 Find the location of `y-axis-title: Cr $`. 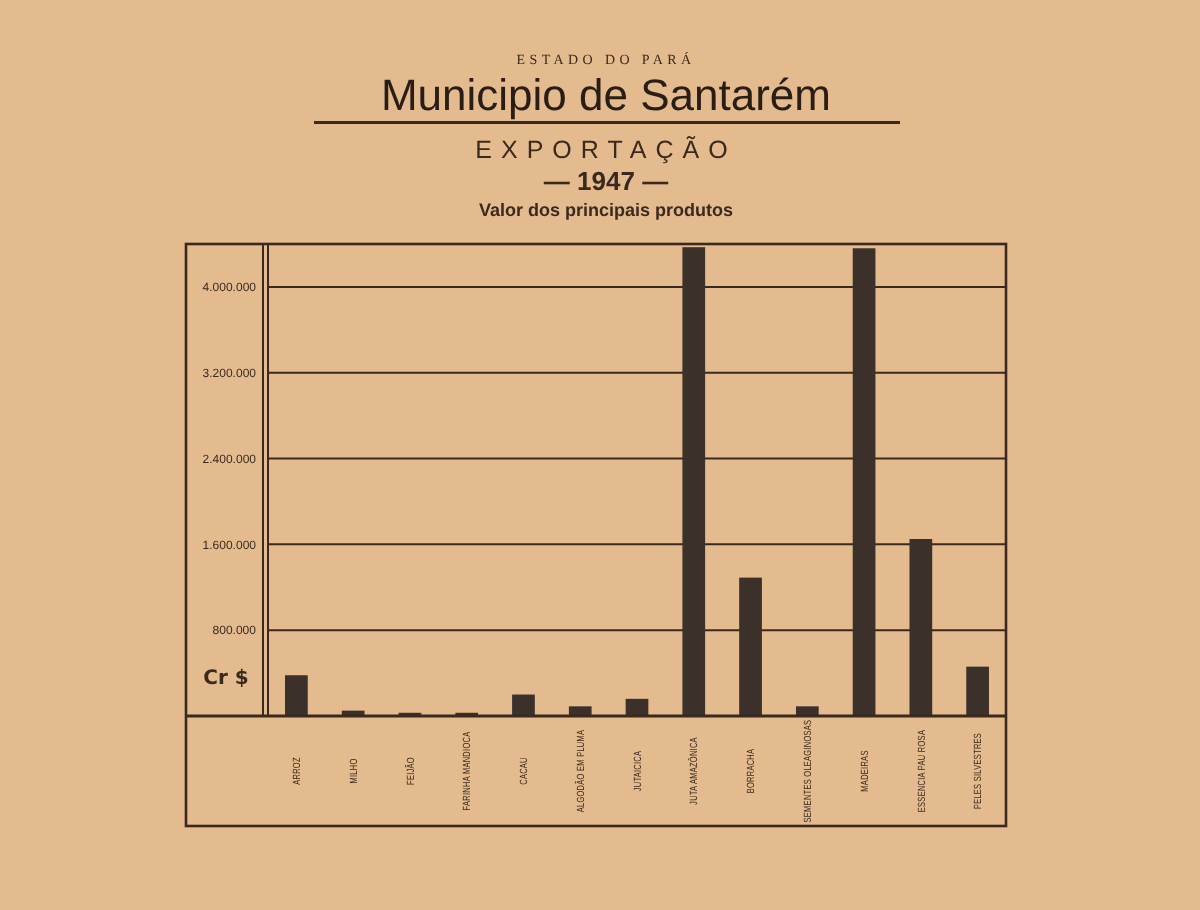

y-axis-title: Cr $ is located at coordinates (226, 679).